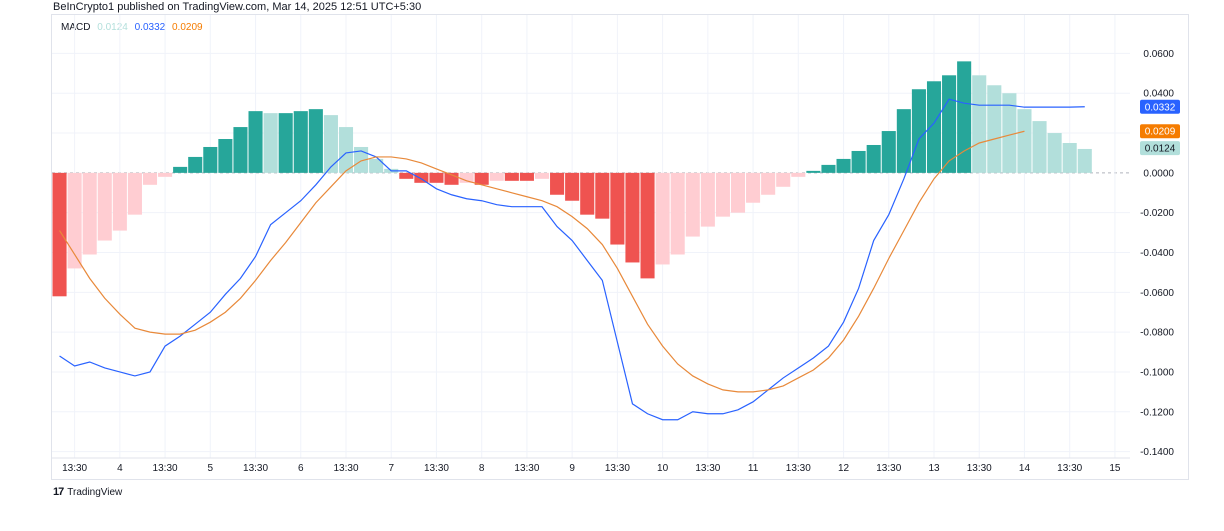 The height and width of the screenshot is (531, 1224). What do you see at coordinates (187, 27) in the screenshot?
I see `legend-signal-value: 0.0209` at bounding box center [187, 27].